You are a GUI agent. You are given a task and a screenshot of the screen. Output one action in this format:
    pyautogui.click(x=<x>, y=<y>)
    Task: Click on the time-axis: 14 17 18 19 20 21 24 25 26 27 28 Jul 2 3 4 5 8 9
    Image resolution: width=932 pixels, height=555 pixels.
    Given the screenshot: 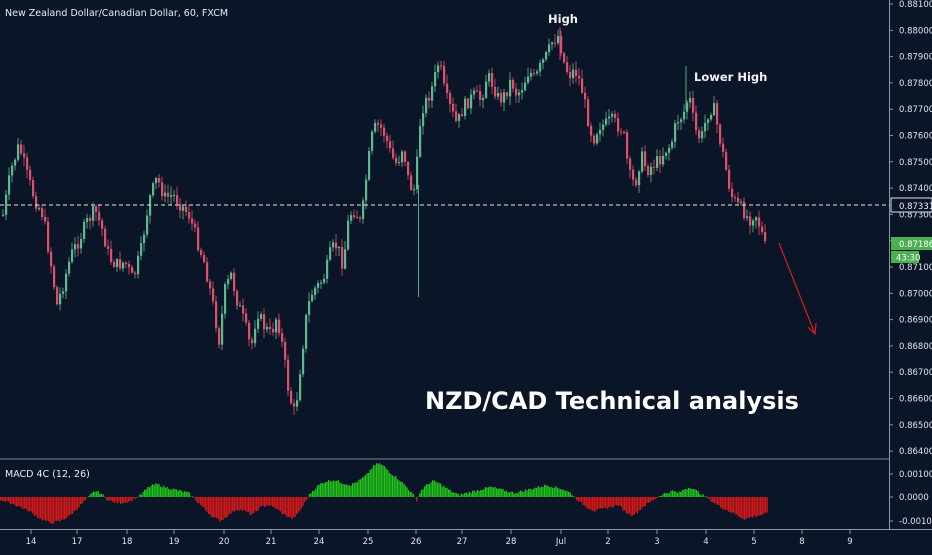 What is the action you would take?
    pyautogui.click(x=439, y=538)
    